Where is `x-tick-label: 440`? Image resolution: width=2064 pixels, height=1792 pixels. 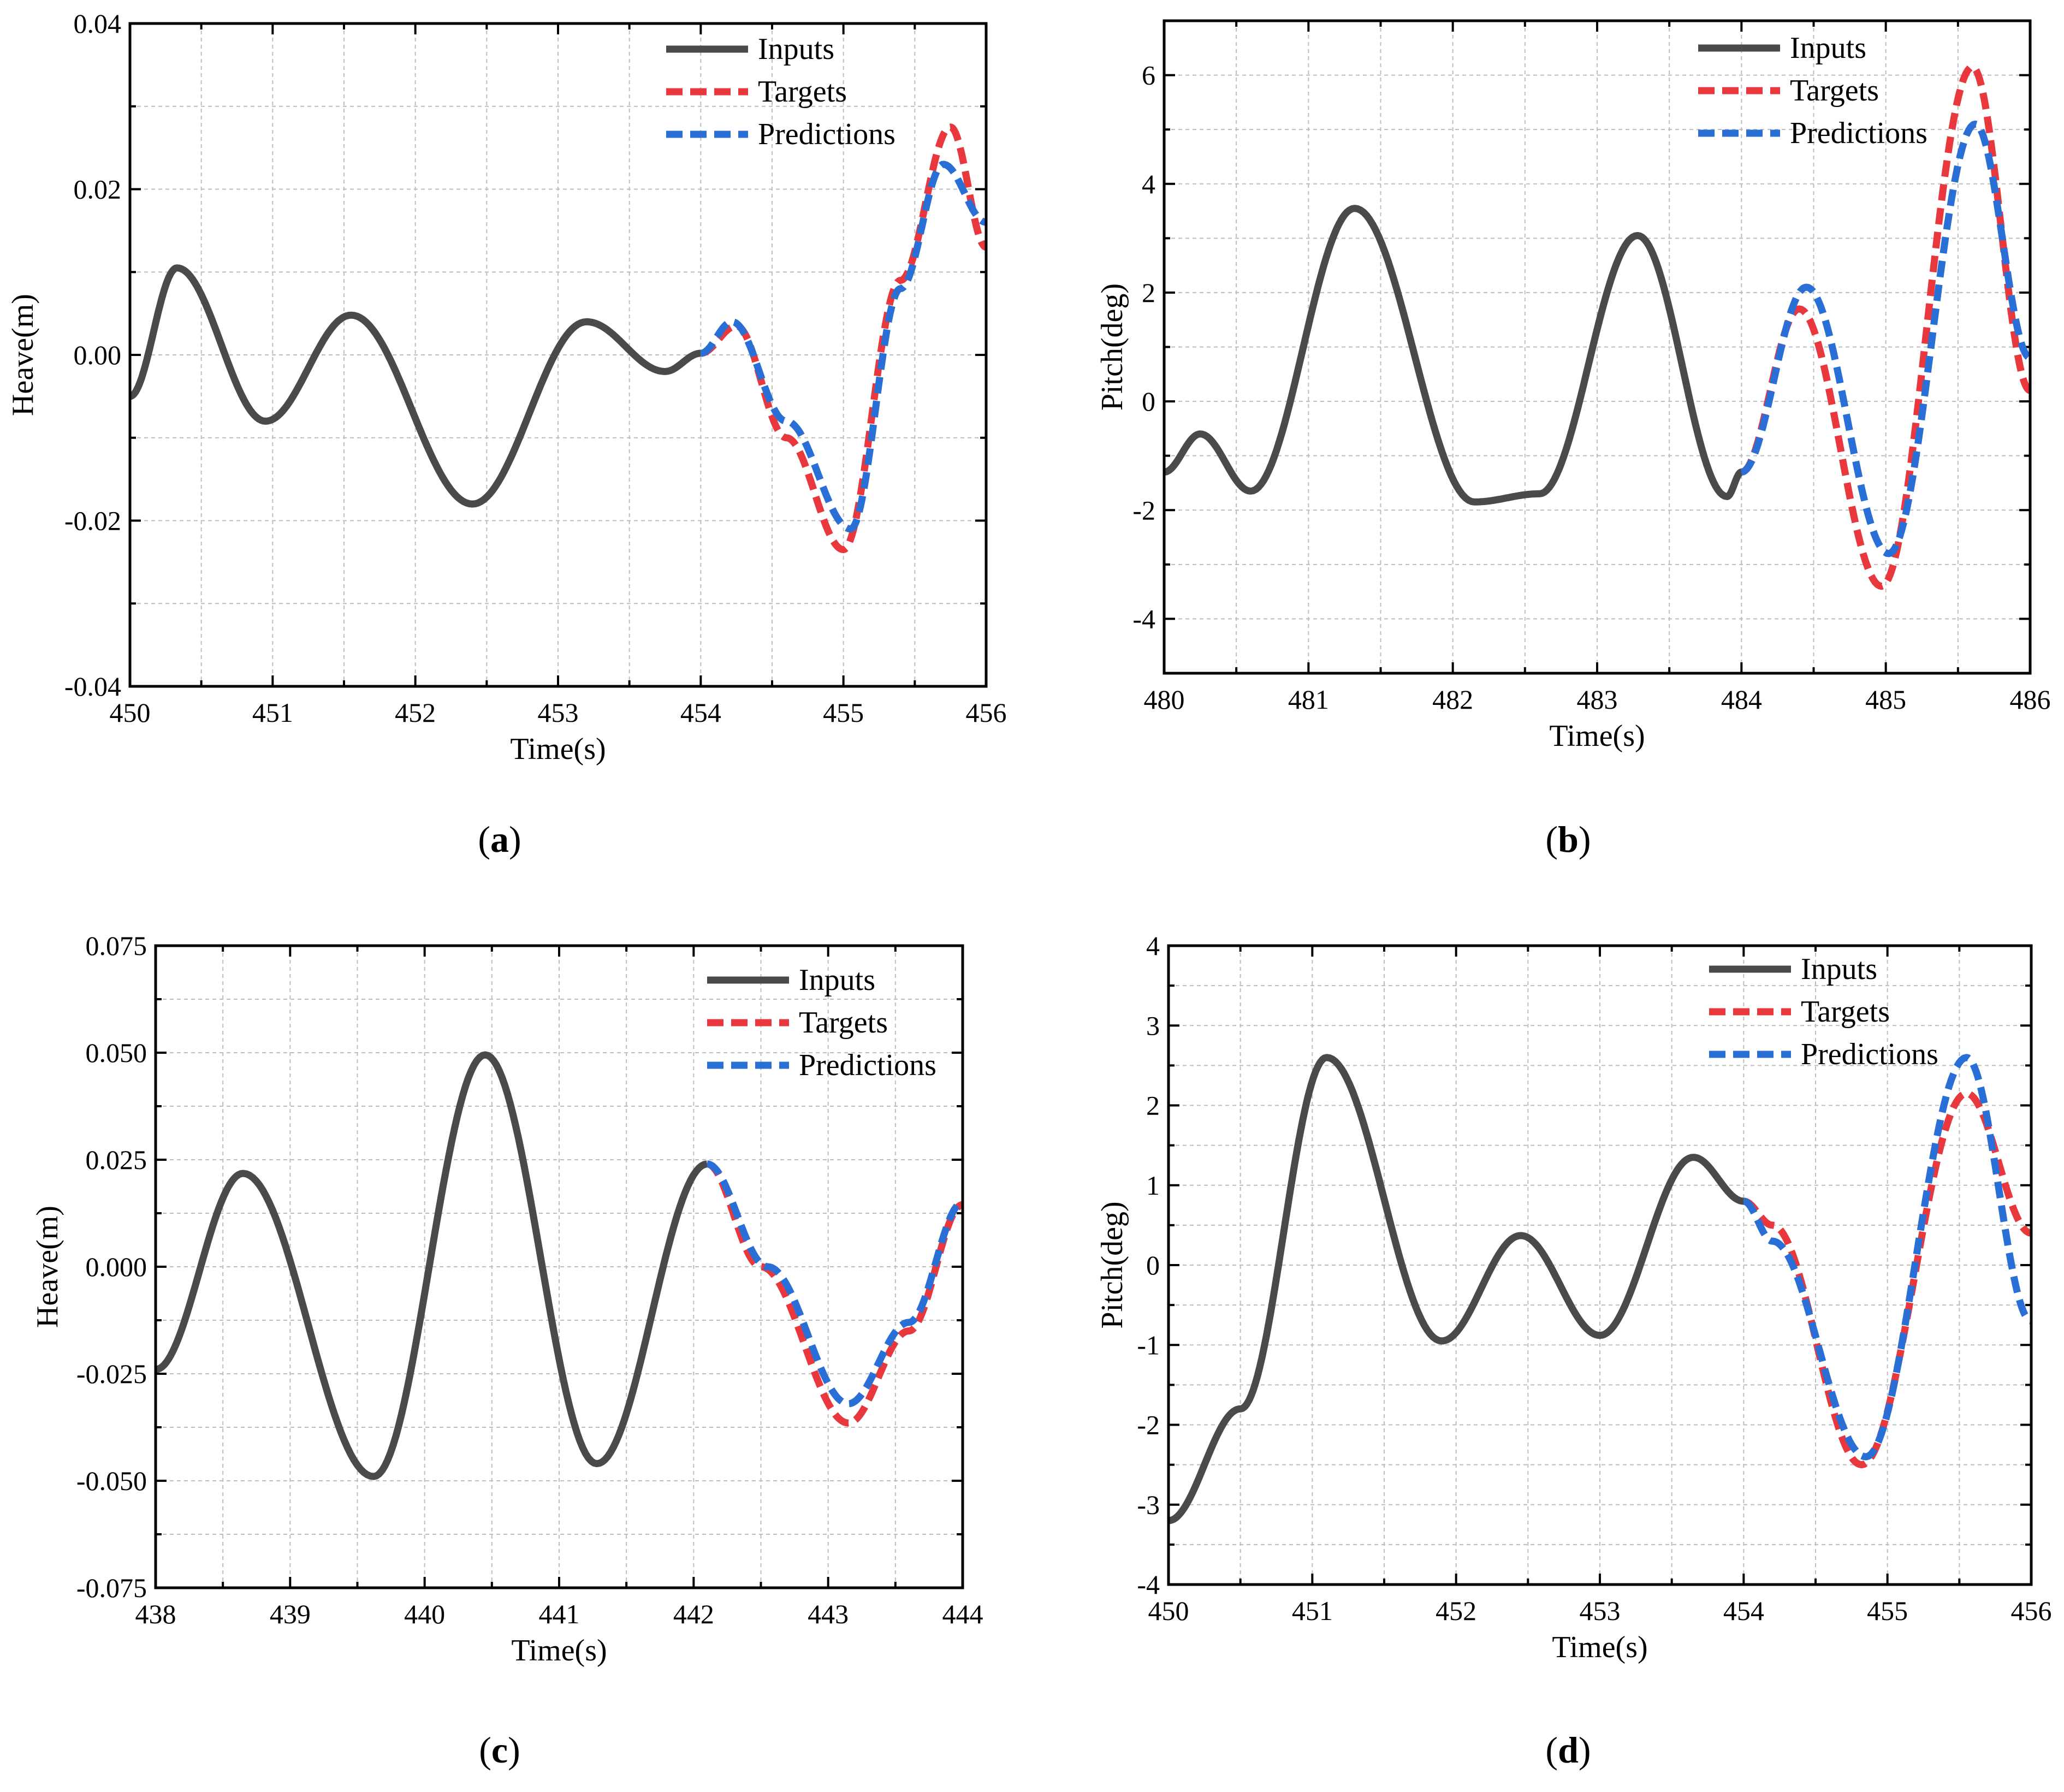 x-tick-label: 440 is located at coordinates (424, 1614).